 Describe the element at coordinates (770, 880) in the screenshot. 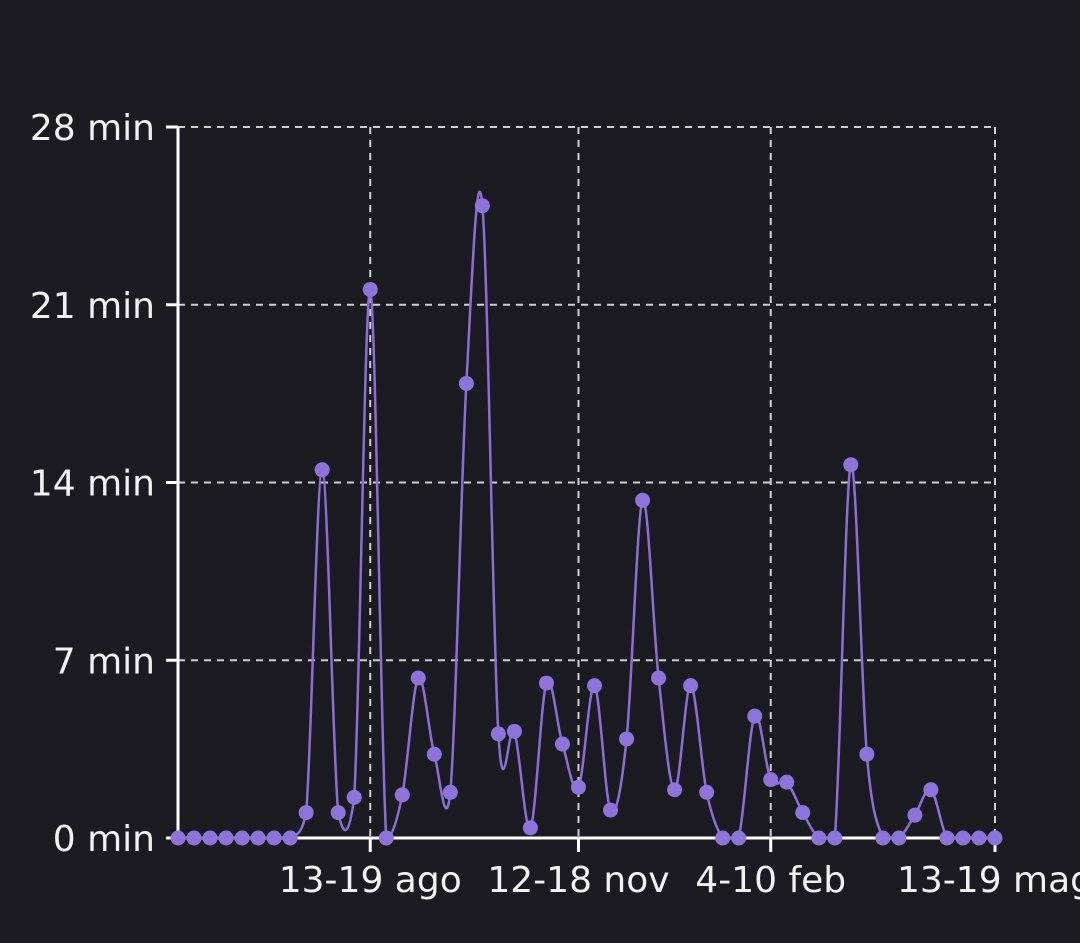

I see `x-tick-label: 4-10 feb` at that location.